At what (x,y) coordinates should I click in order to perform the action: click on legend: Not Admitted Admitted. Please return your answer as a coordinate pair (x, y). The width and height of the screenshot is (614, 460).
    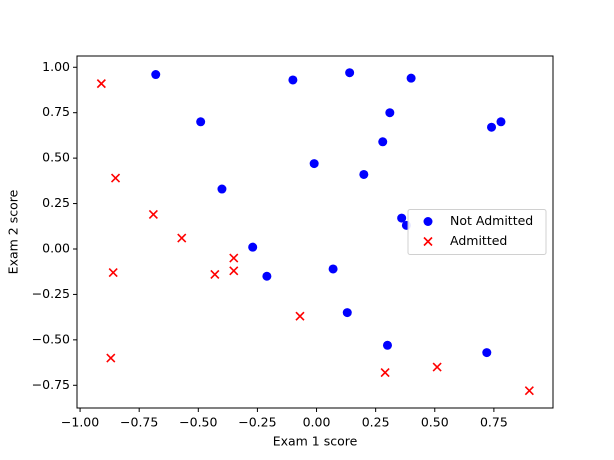
    Looking at the image, I should click on (477, 232).